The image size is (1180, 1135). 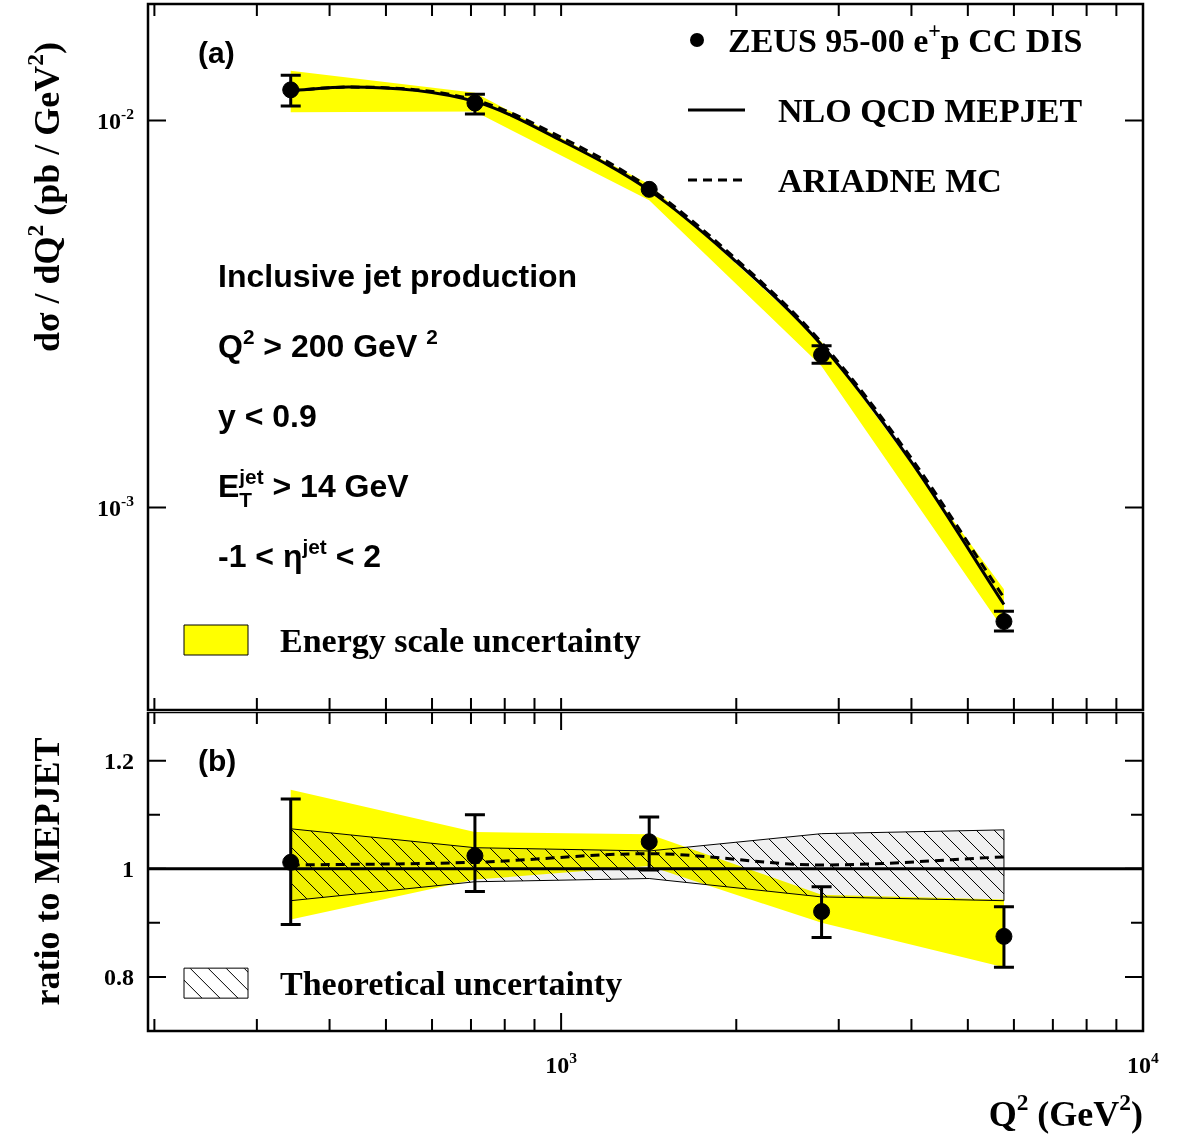 What do you see at coordinates (451, 984) in the screenshot?
I see `legend-label: Theoretical uncertainty` at bounding box center [451, 984].